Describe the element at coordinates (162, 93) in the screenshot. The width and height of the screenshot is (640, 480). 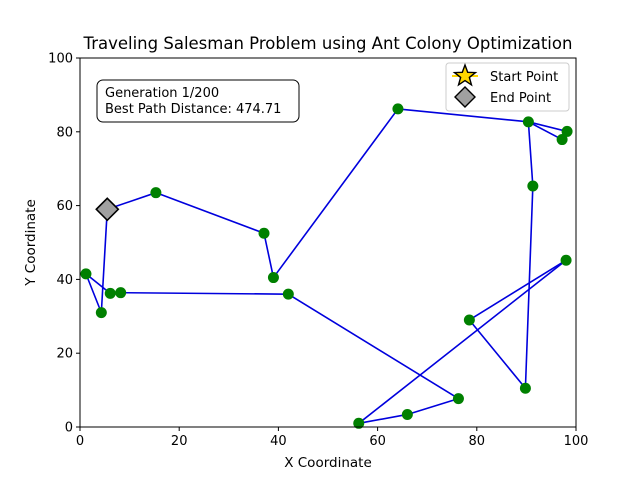
I see `generation-text: Generation 1/200` at that location.